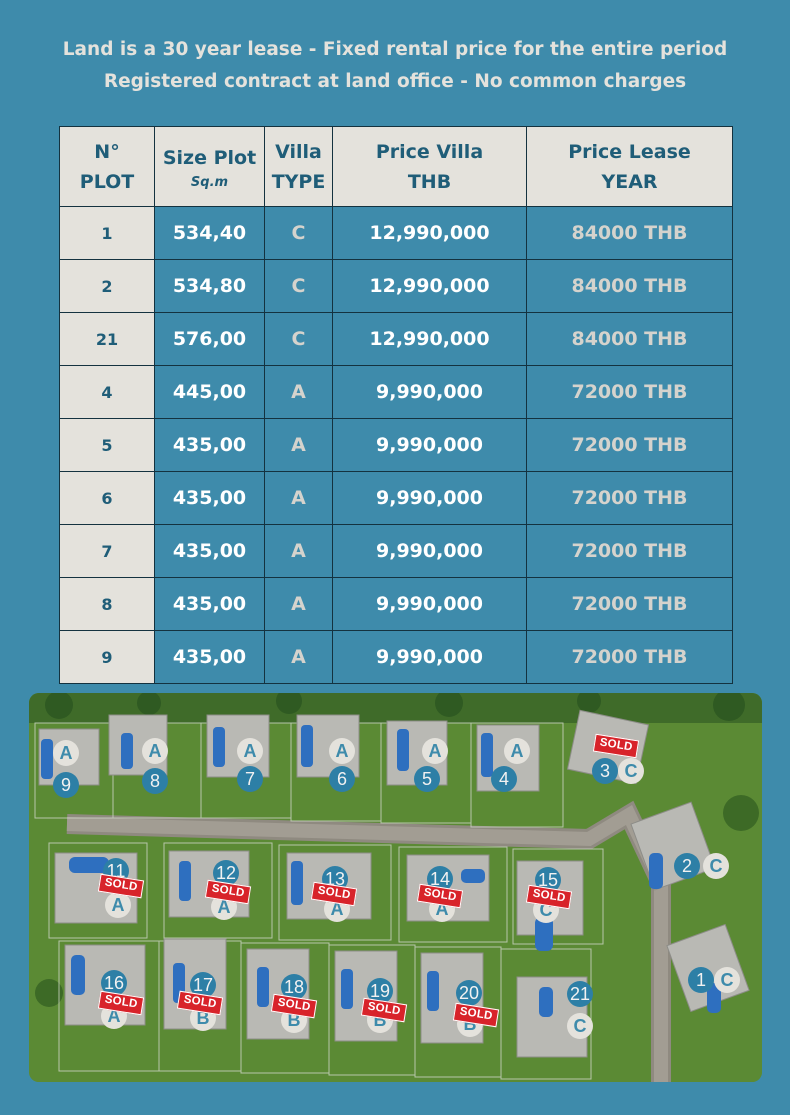 The image size is (790, 1115). I want to click on header-price-lease: Price Lease YEAR, so click(629, 166).